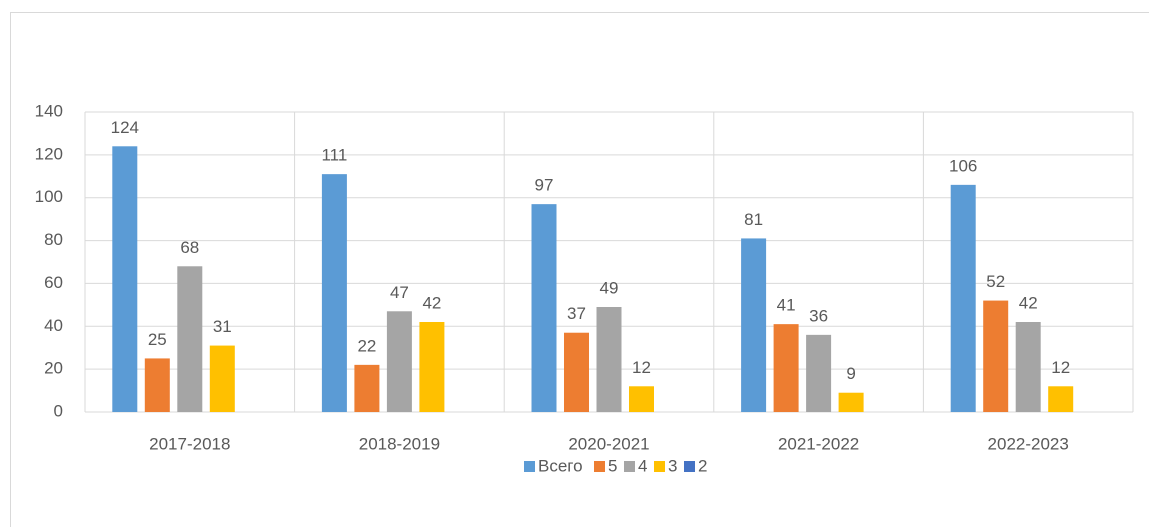 This screenshot has width=1149, height=527. I want to click on y-tick-label: 100, so click(49, 196).